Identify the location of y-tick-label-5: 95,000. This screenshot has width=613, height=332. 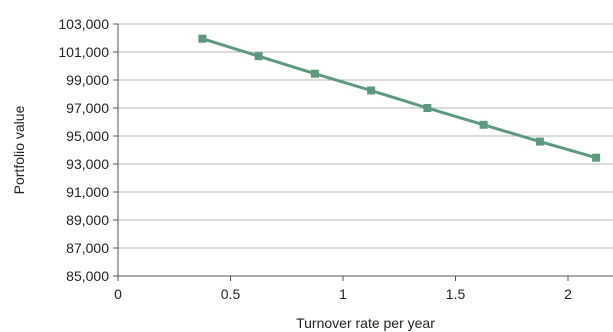
(87, 136).